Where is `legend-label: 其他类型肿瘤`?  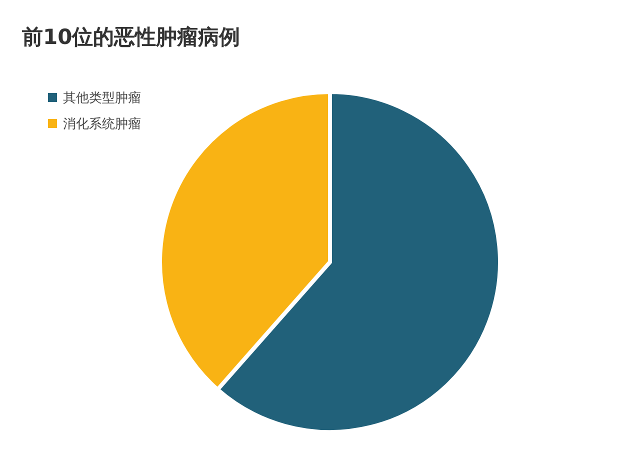 legend-label: 其他类型肿瘤 is located at coordinates (102, 98).